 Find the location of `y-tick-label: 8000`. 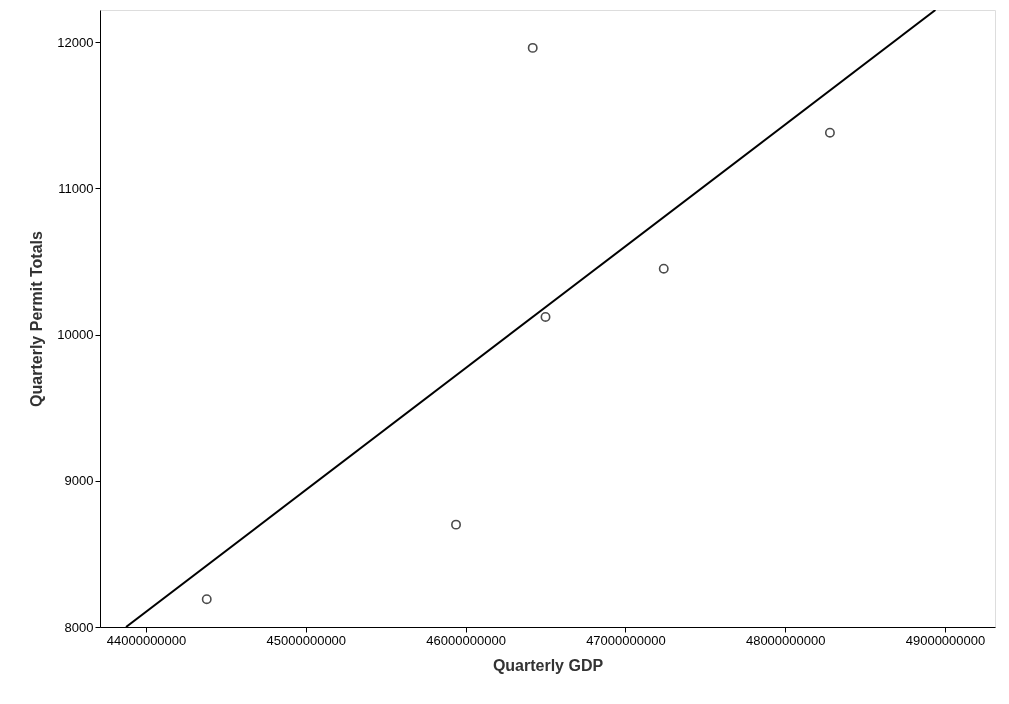

y-tick-label: 8000 is located at coordinates (79, 627).